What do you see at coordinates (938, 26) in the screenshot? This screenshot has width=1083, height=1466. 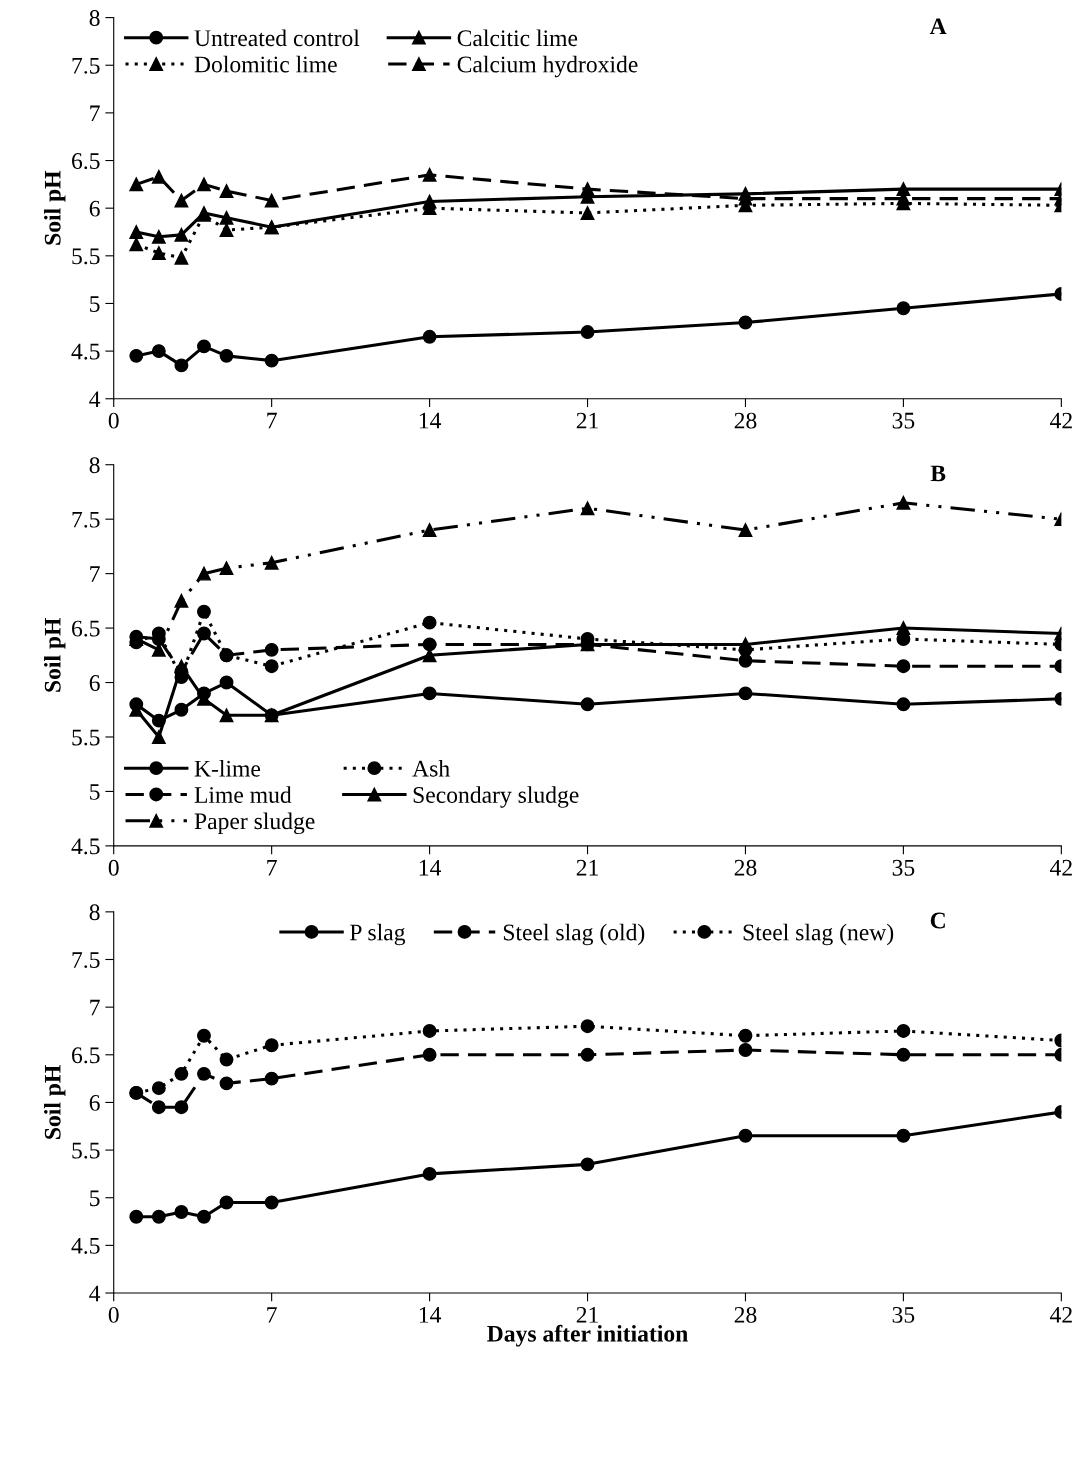 I see `annotation: A` at bounding box center [938, 26].